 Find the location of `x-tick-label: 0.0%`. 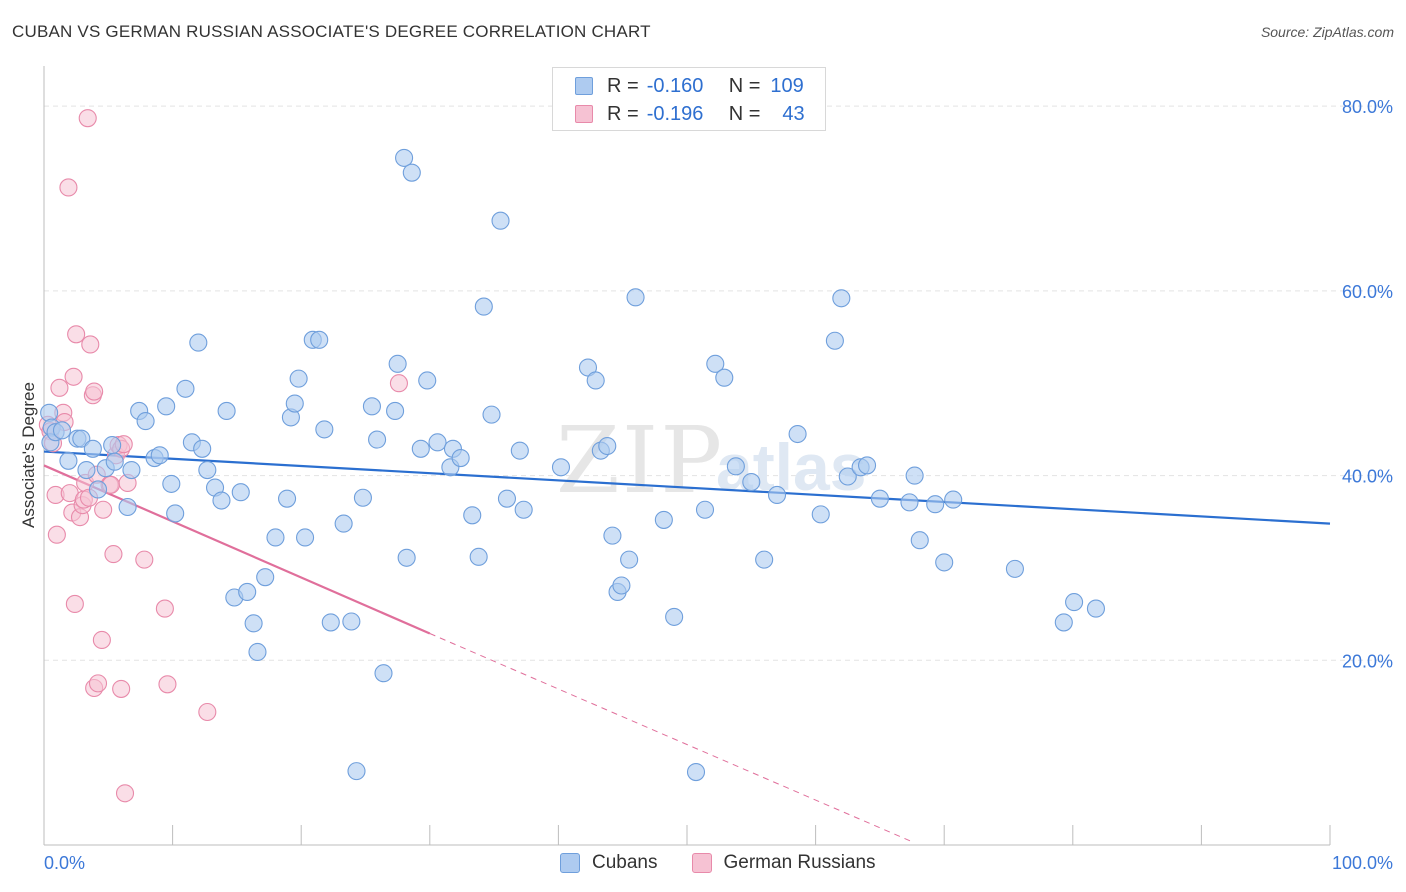

x-tick-label: 0.0% is located at coordinates (64, 863).